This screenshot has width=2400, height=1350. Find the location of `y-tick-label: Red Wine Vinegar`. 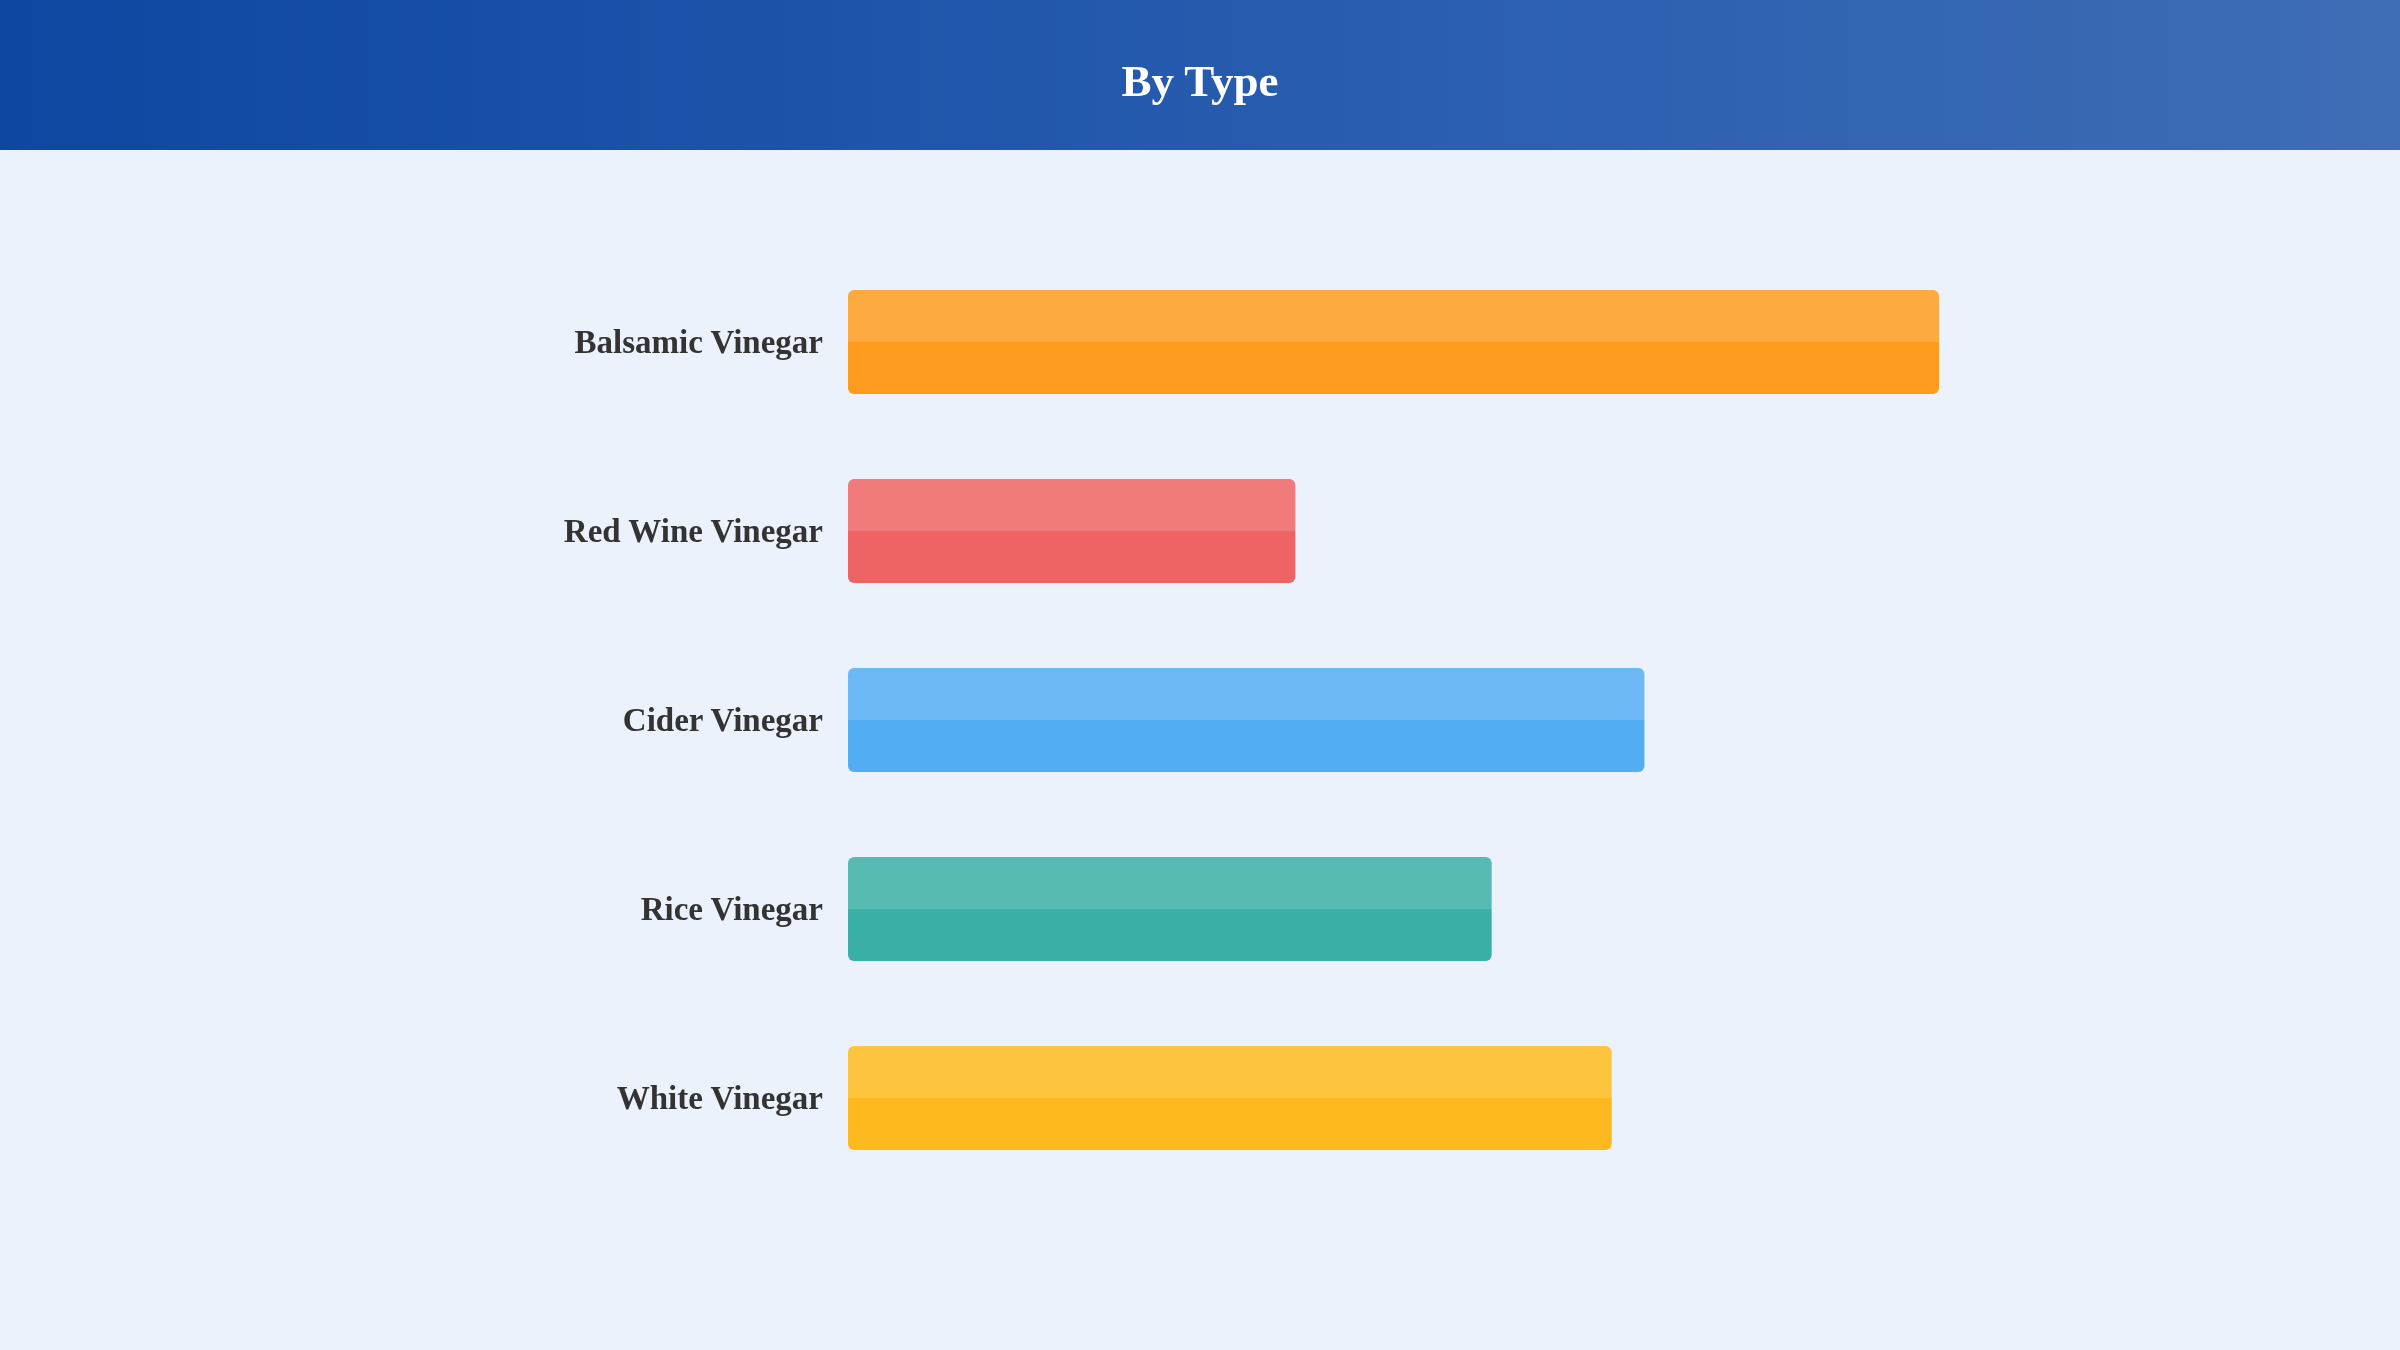

y-tick-label: Red Wine Vinegar is located at coordinates (693, 530).